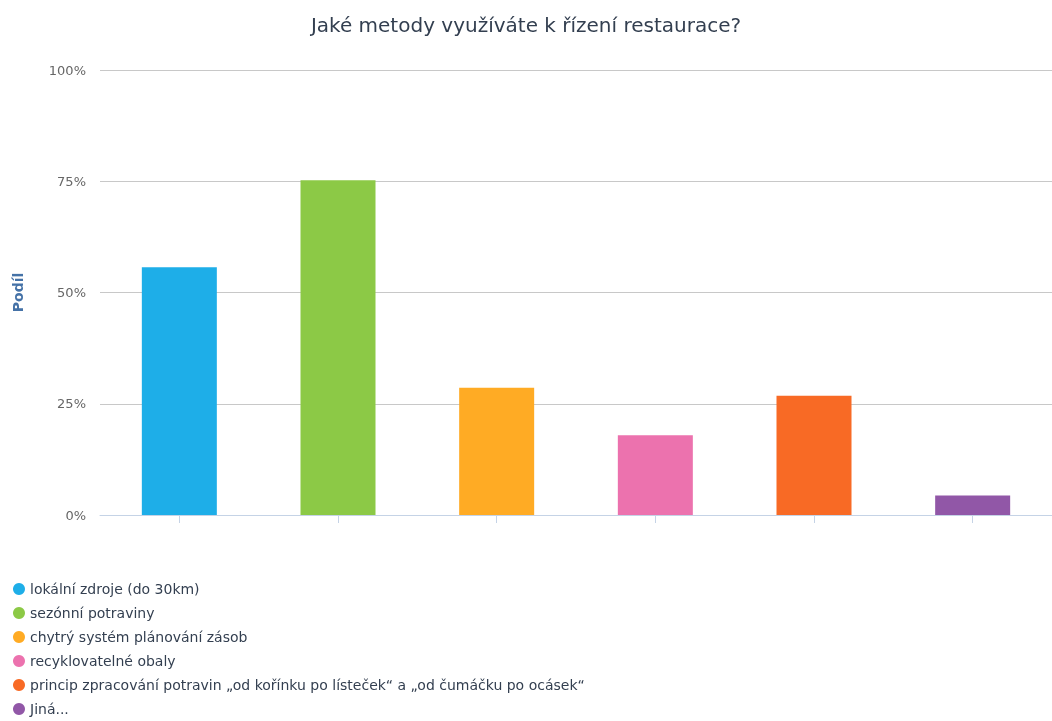 This screenshot has height=721, width=1052. I want to click on y-tick-label: 100%, so click(67, 70).